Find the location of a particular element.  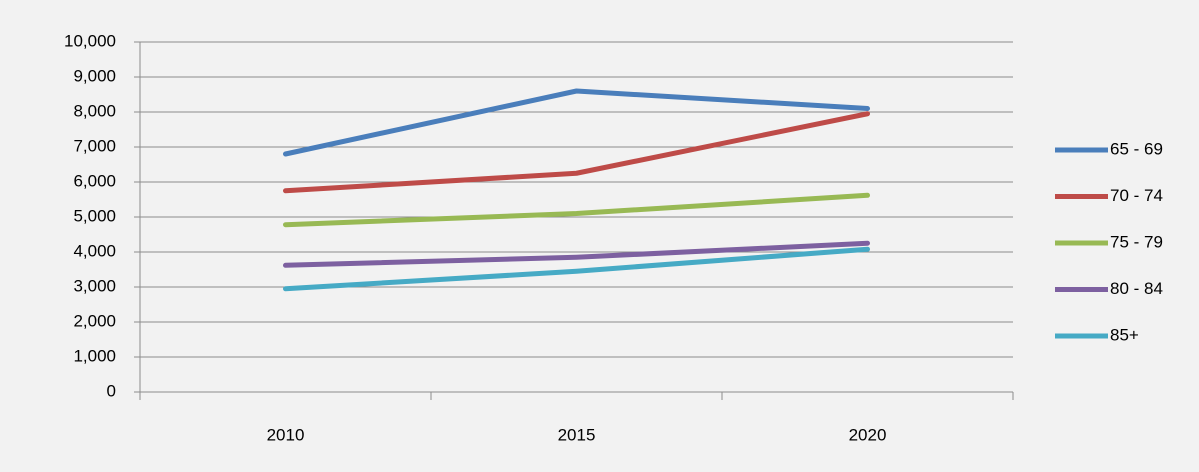

legend-label: 85+ is located at coordinates (1124, 334).